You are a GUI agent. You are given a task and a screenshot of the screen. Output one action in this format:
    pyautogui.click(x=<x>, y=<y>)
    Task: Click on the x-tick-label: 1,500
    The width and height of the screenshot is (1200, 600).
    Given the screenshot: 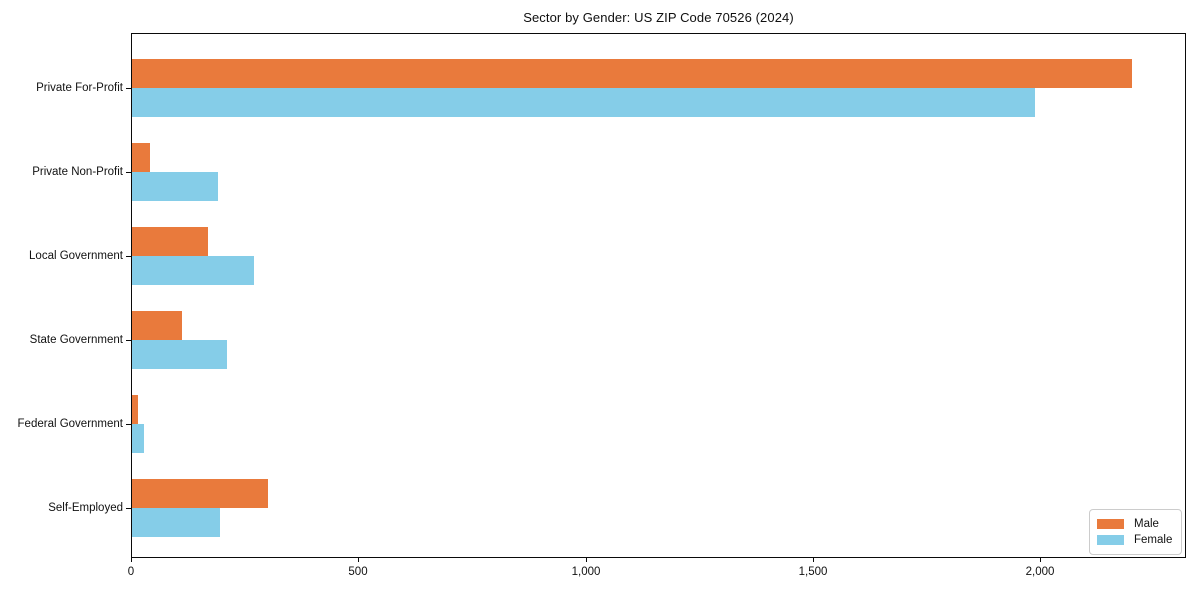 What is the action you would take?
    pyautogui.click(x=813, y=572)
    